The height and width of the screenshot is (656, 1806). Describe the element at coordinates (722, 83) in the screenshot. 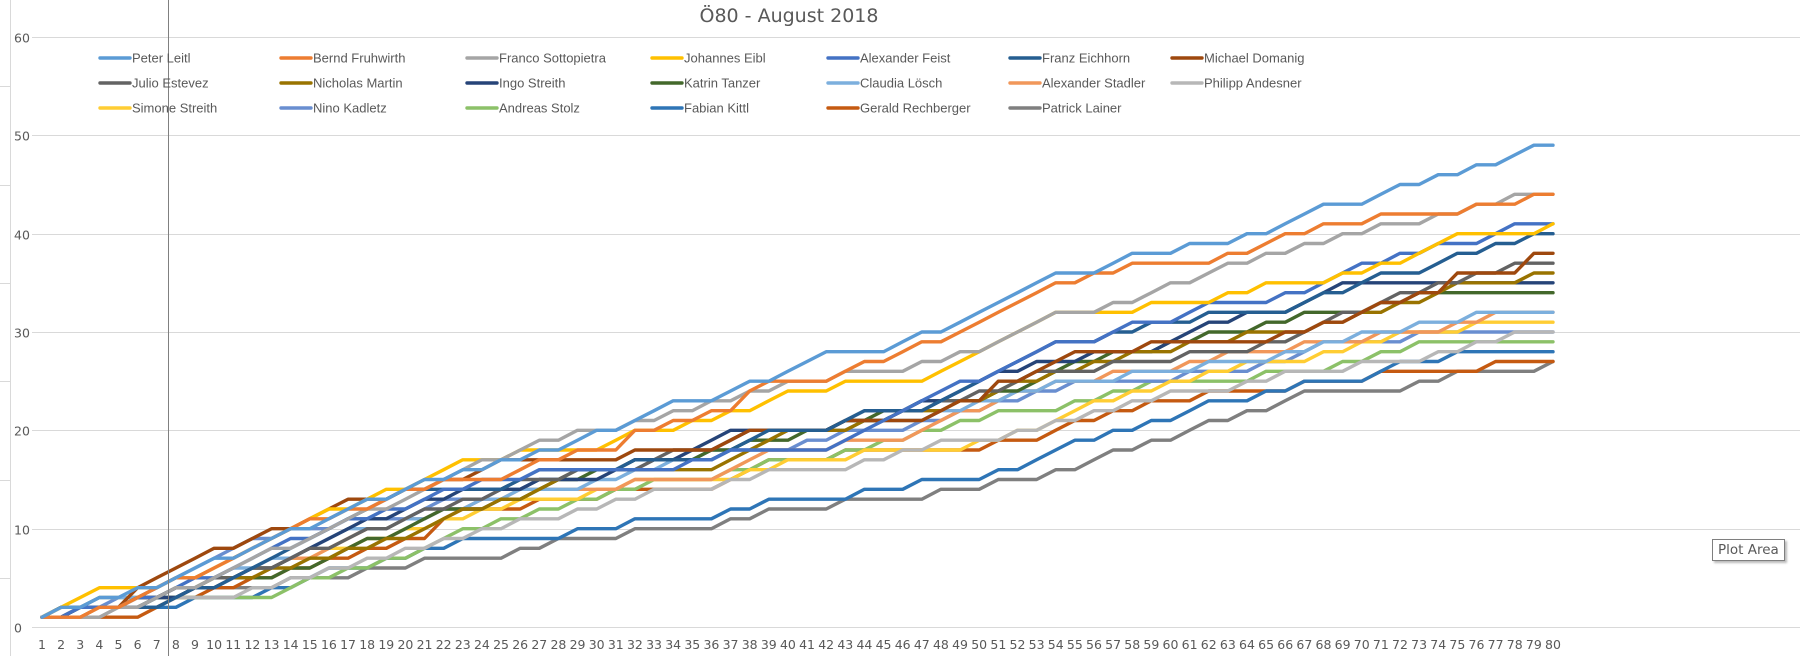

I see `legend-label: Katrin Tanzer` at that location.